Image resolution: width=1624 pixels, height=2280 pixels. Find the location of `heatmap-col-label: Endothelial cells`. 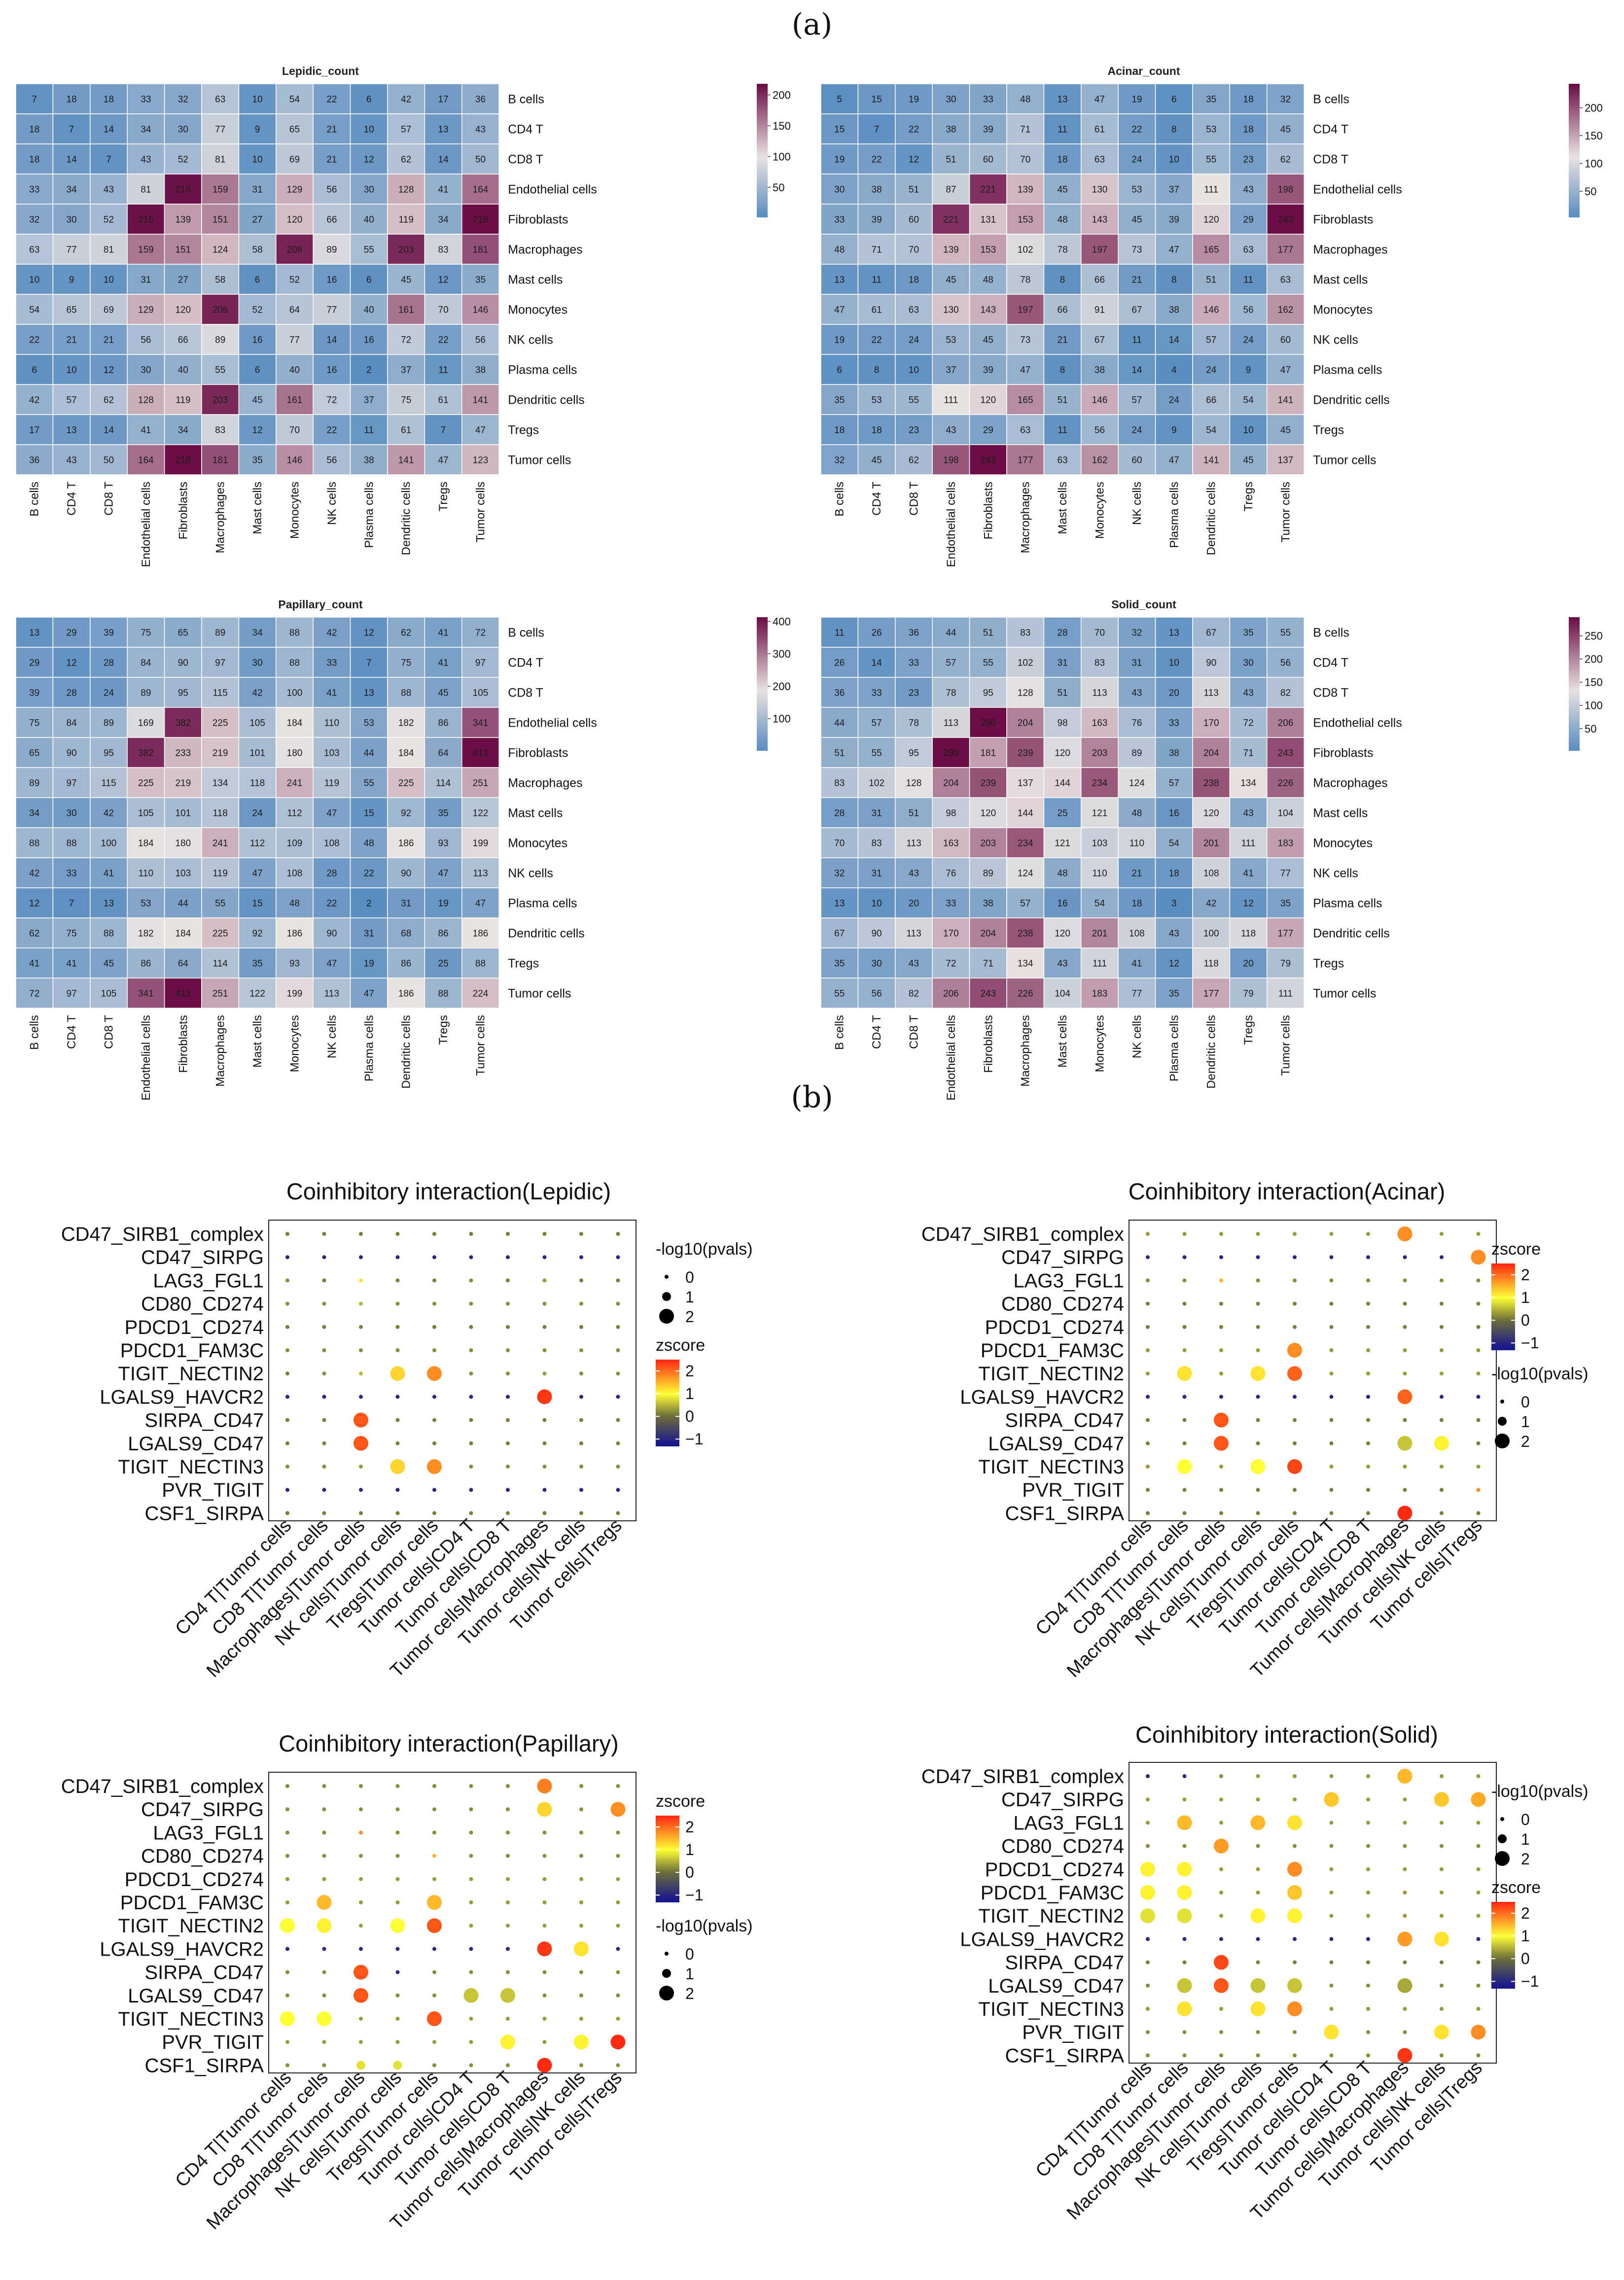

heatmap-col-label: Endothelial cells is located at coordinates (146, 1057).